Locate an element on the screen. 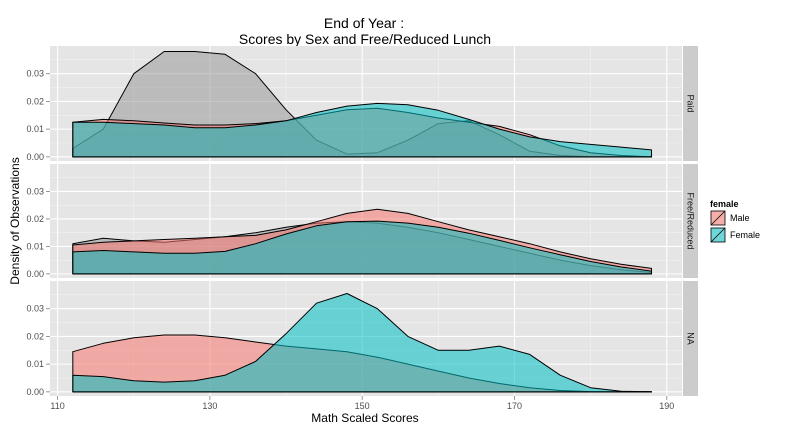  facet-strip-label: Free/Reduced is located at coordinates (691, 220).